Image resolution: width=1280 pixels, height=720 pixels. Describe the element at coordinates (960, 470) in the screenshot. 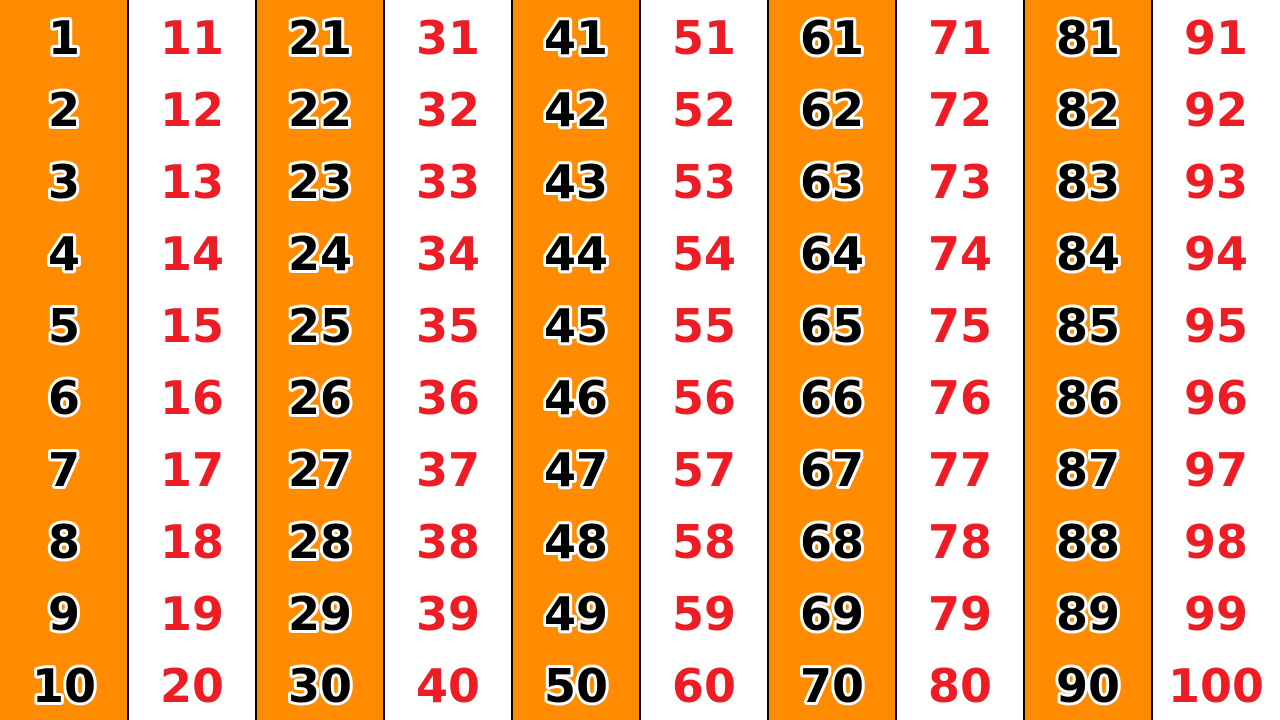

I see `number: 77` at that location.